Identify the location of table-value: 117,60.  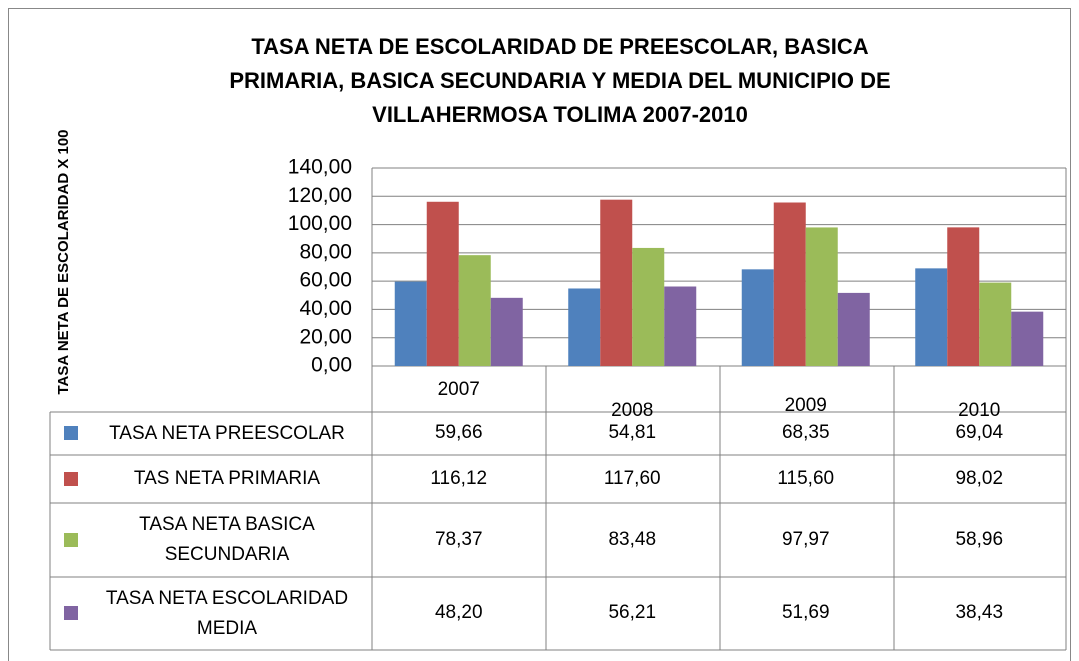
(632, 478).